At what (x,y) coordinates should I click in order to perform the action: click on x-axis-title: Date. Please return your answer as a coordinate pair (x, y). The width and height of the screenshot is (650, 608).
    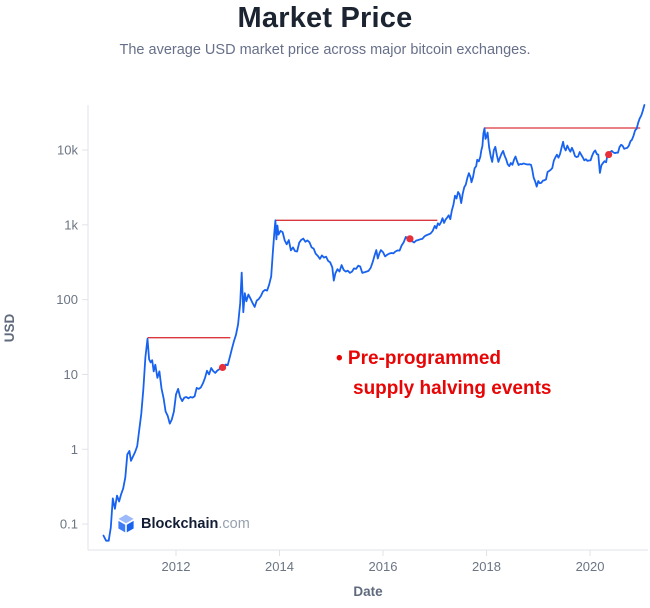
    Looking at the image, I should click on (368, 591).